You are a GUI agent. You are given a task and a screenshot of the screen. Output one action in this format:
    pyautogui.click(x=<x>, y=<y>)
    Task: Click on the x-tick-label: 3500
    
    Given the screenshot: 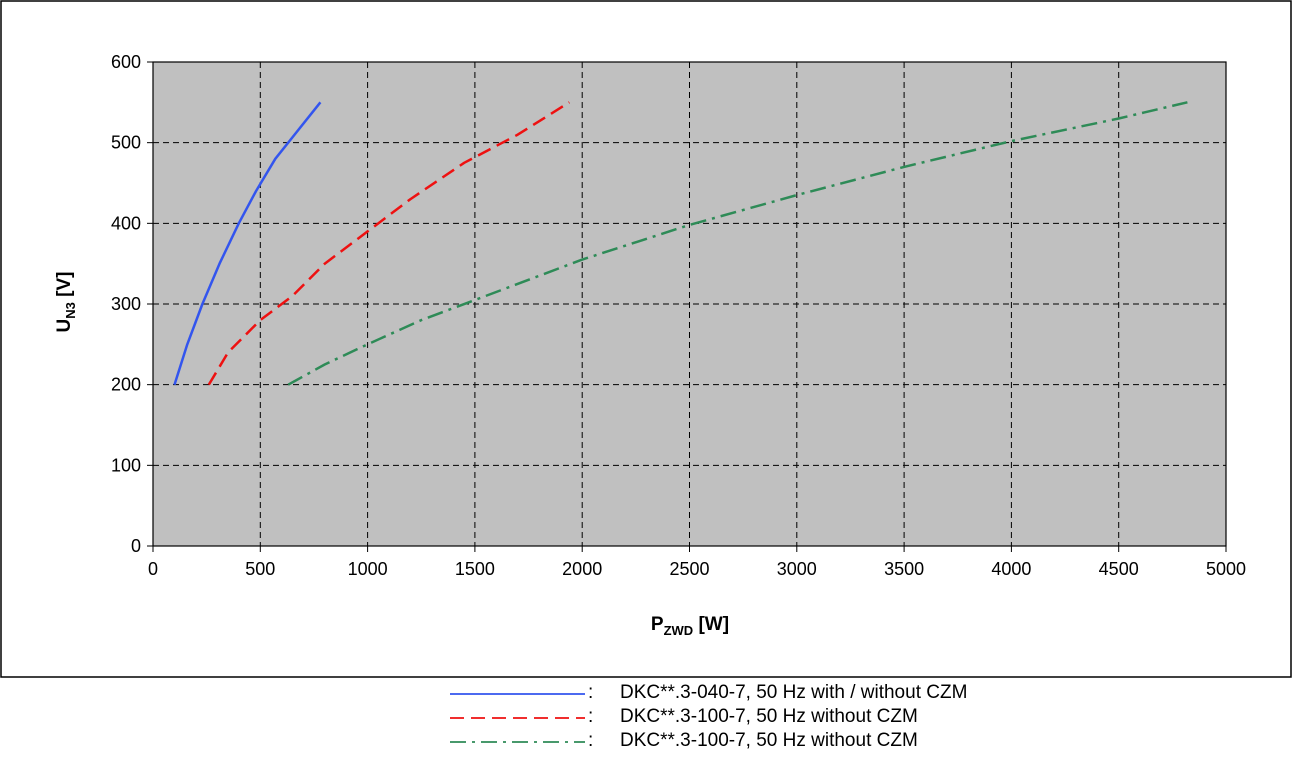 What is the action you would take?
    pyautogui.click(x=904, y=569)
    